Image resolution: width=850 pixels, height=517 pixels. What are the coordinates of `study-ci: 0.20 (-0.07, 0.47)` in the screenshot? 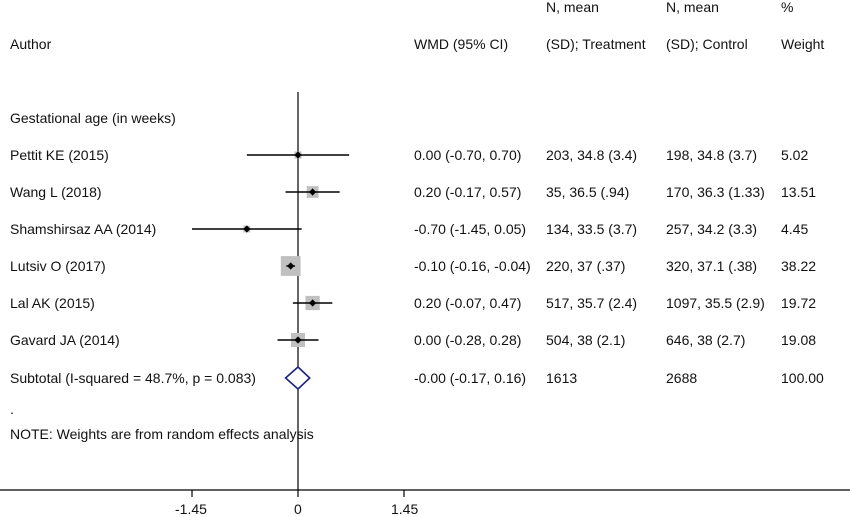 It's located at (468, 303).